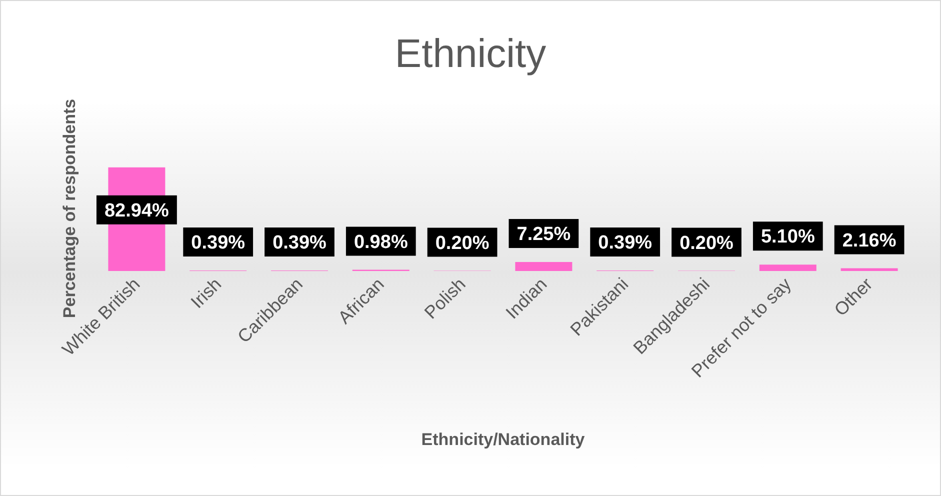 Image resolution: width=941 pixels, height=496 pixels. Describe the element at coordinates (381, 242) in the screenshot. I see `data-label: 0.98%` at that location.